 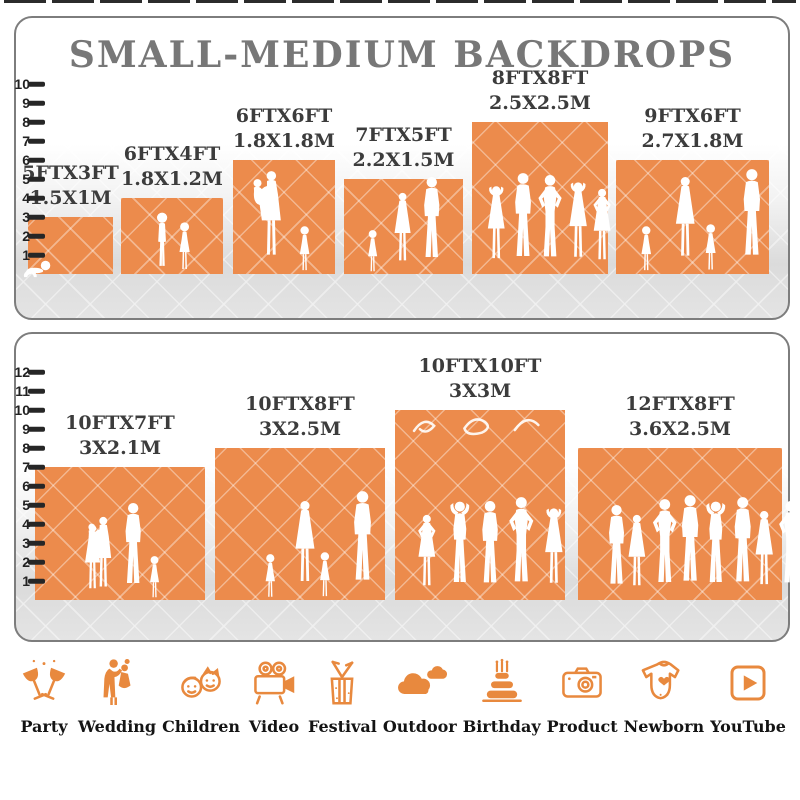 What do you see at coordinates (274, 683) in the screenshot?
I see `video-icon` at bounding box center [274, 683].